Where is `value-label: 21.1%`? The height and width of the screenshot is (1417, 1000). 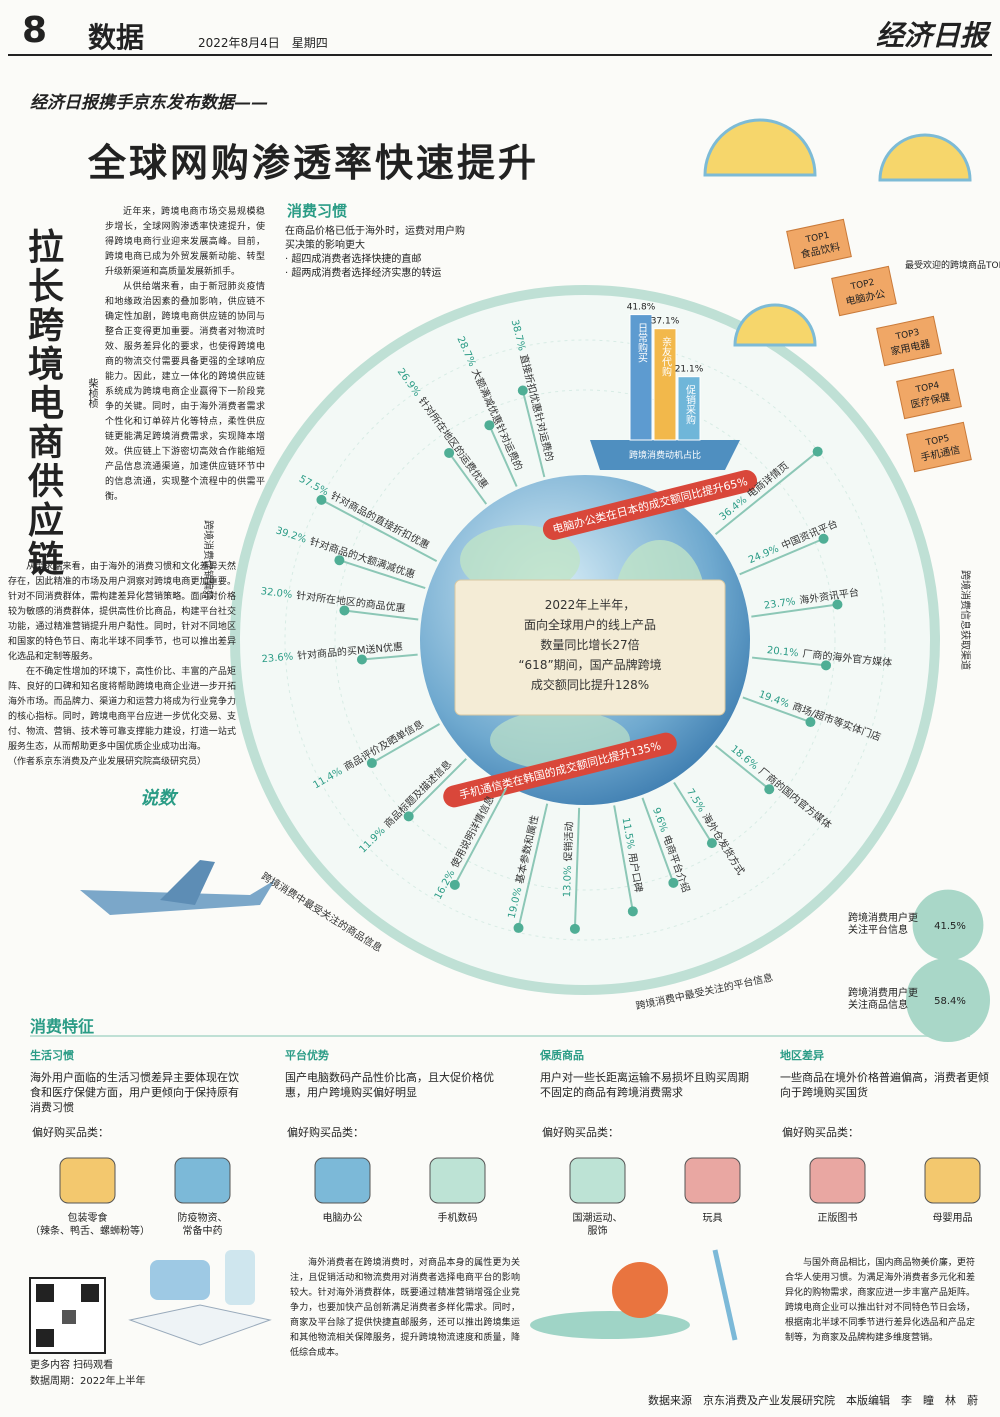
value-label: 21.1% is located at coordinates (689, 370).